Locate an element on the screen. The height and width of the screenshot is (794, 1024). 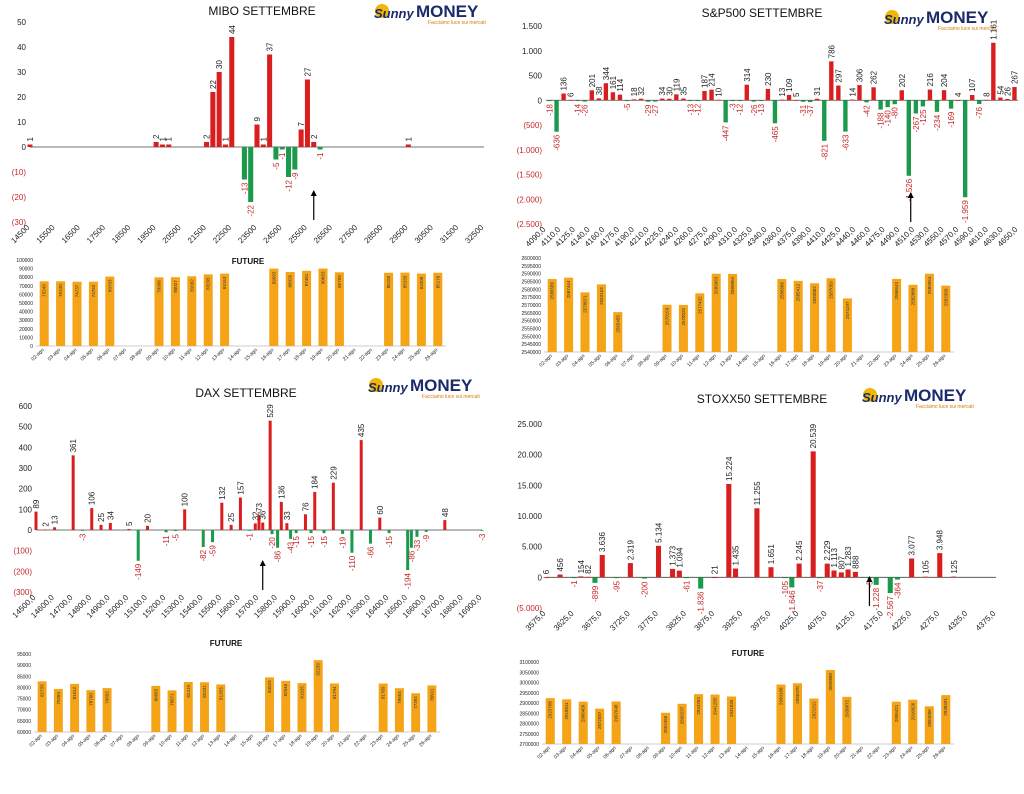
y-tick-label: 2700000 is located at coordinates (530, 745).